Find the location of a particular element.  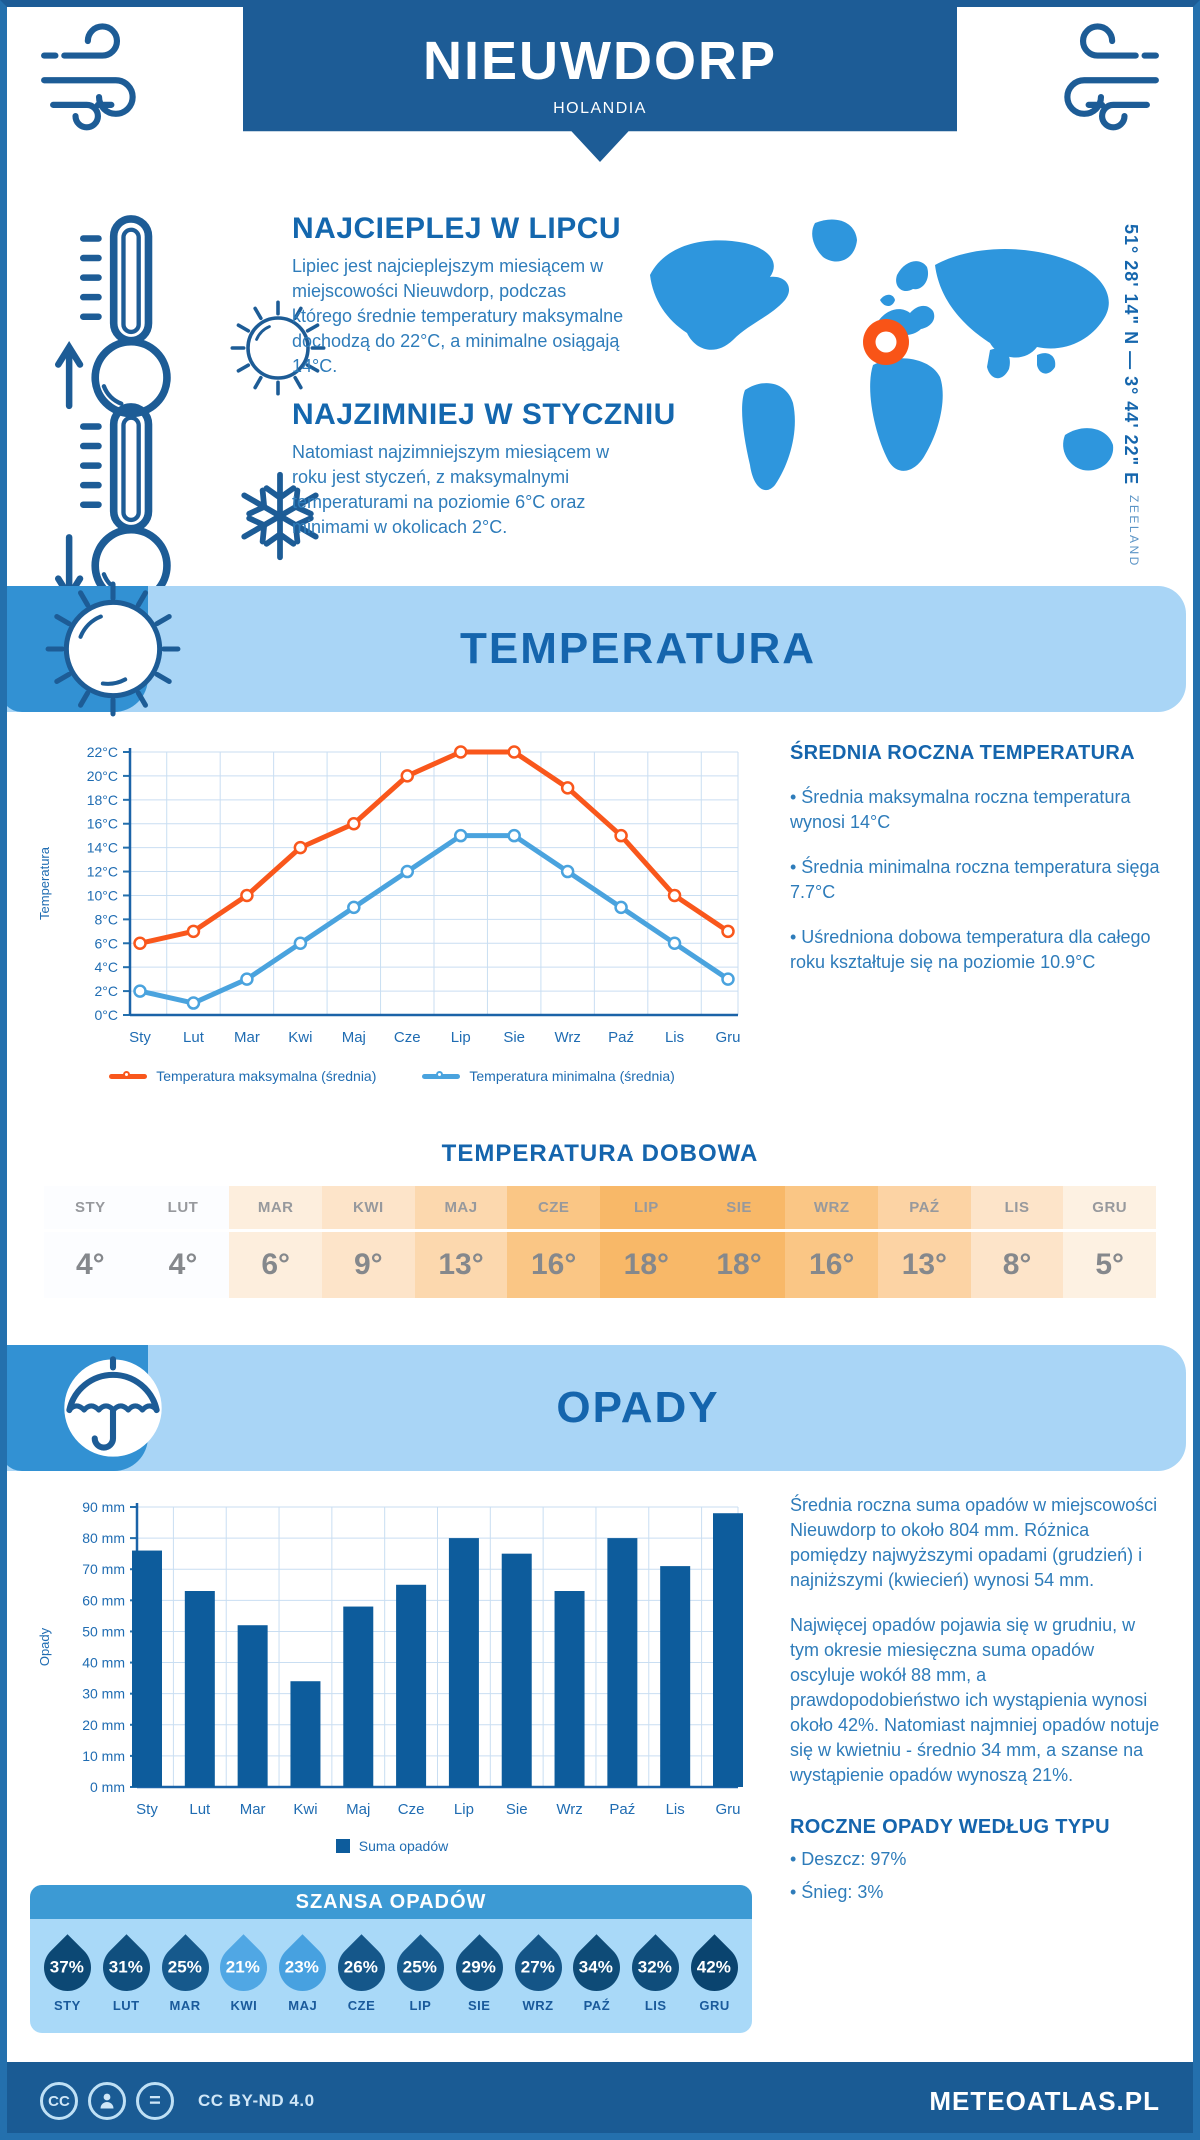

chance-slot-mar: 25% MAR is located at coordinates (185, 1968).